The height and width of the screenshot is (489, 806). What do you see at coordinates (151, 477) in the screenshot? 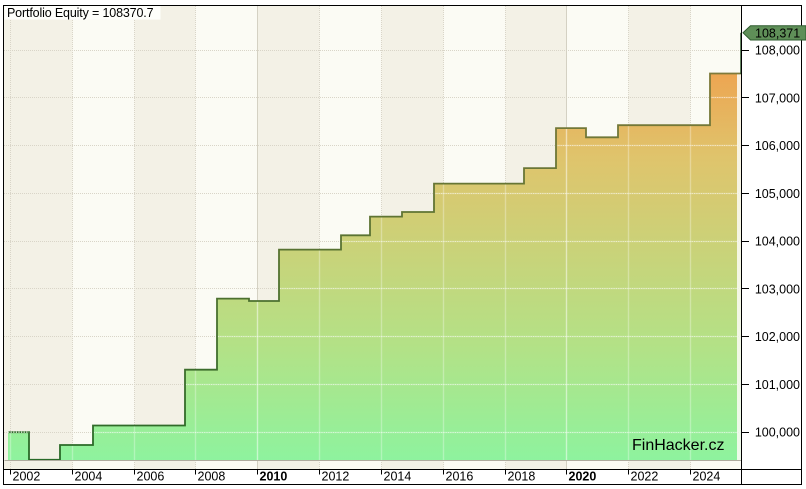
I see `svg-text: 2006` at bounding box center [151, 477].